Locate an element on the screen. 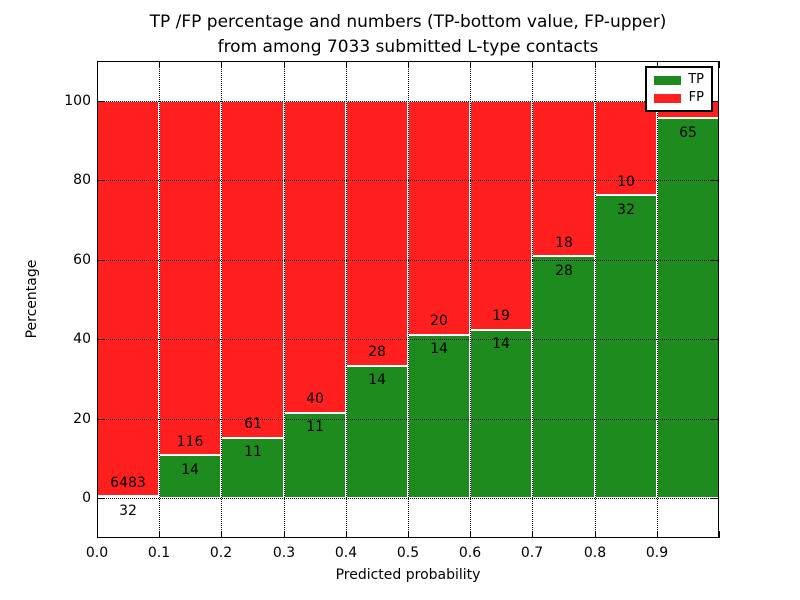 The image size is (800, 600). x-tick-label: 0.0 is located at coordinates (97, 553).